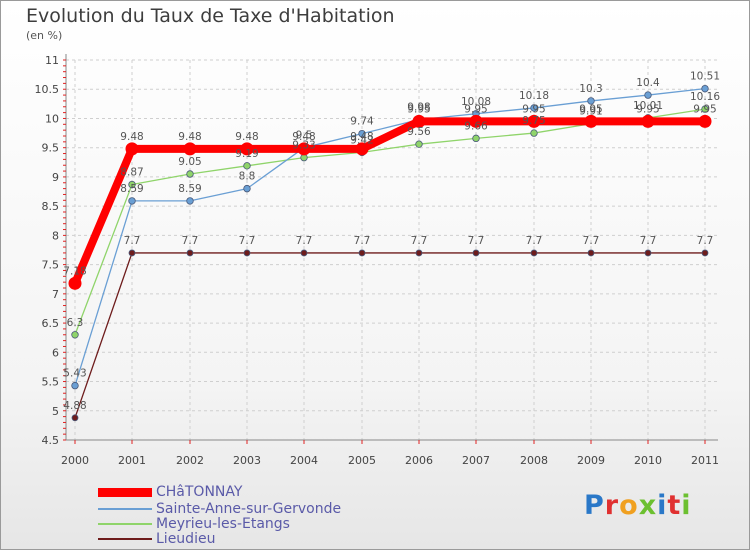  I want to click on data-label-meyrieu-les-etangs: 8.87, so click(131, 173).